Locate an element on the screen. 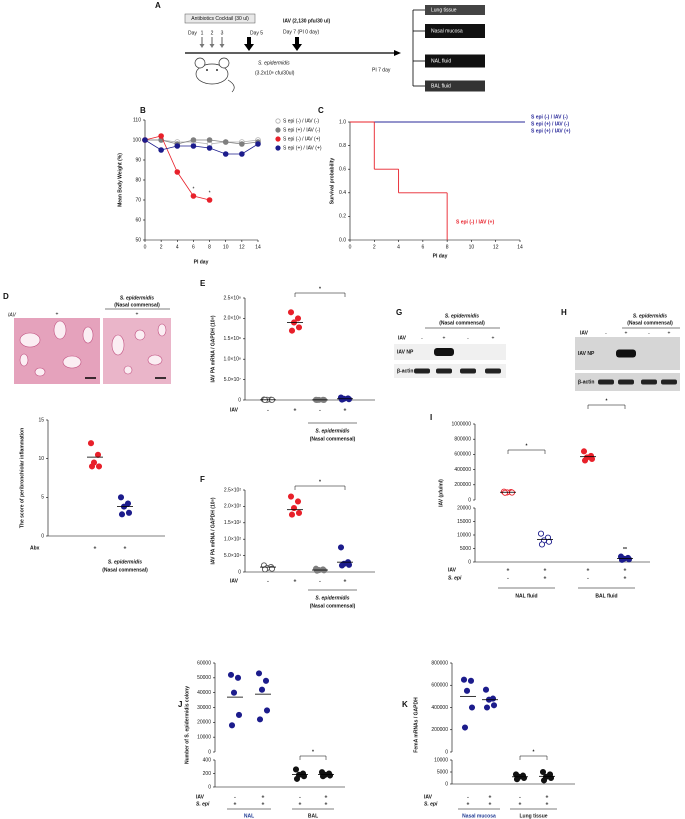 The image size is (685, 819). y-tick-label: 200 is located at coordinates (207, 774).